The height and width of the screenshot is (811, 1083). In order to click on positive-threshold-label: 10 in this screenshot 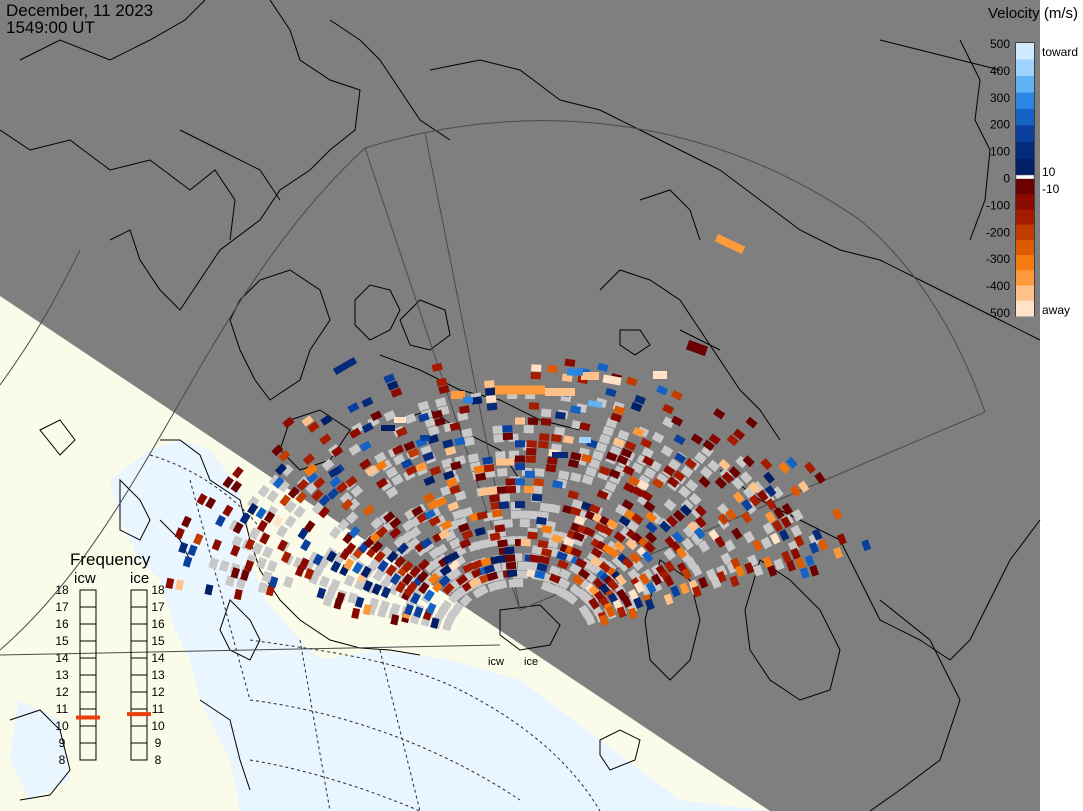, I will do `click(1049, 172)`.